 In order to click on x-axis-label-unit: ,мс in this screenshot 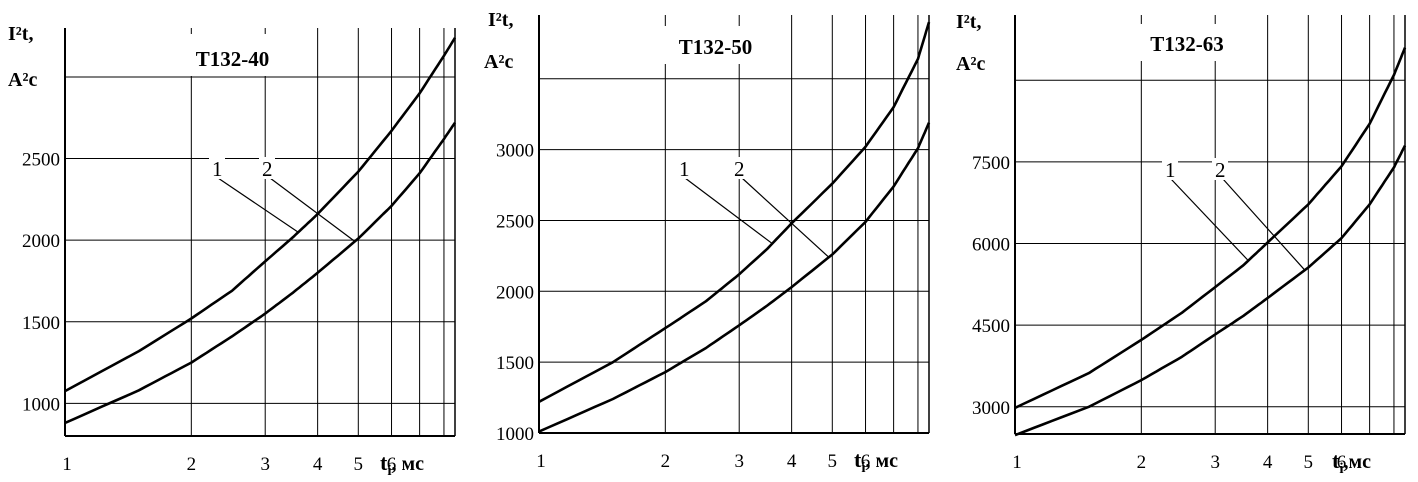, I will do `click(1358, 462)`.